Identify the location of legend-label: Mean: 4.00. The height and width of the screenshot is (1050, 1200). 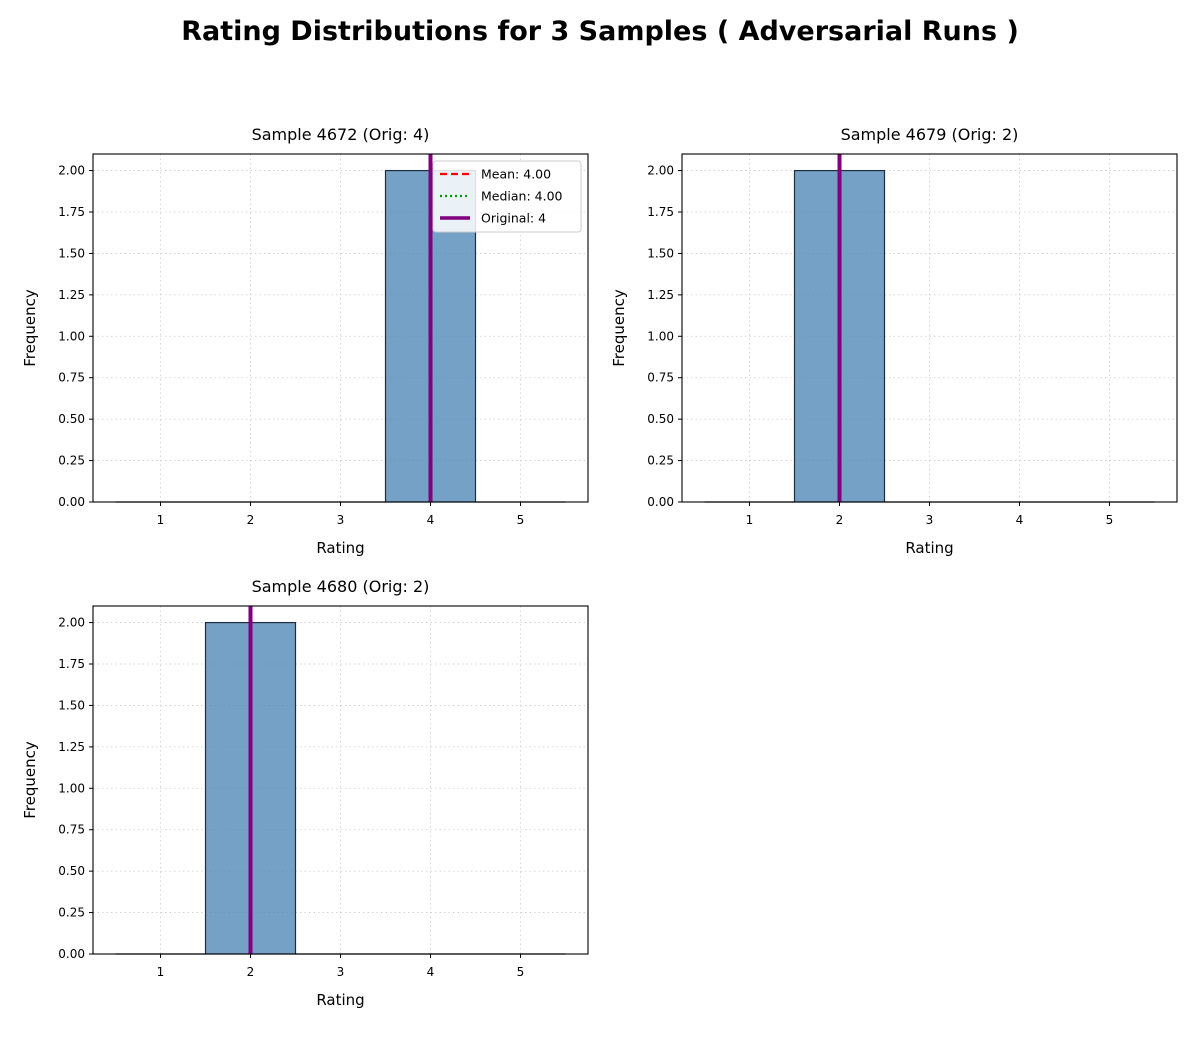
(516, 174).